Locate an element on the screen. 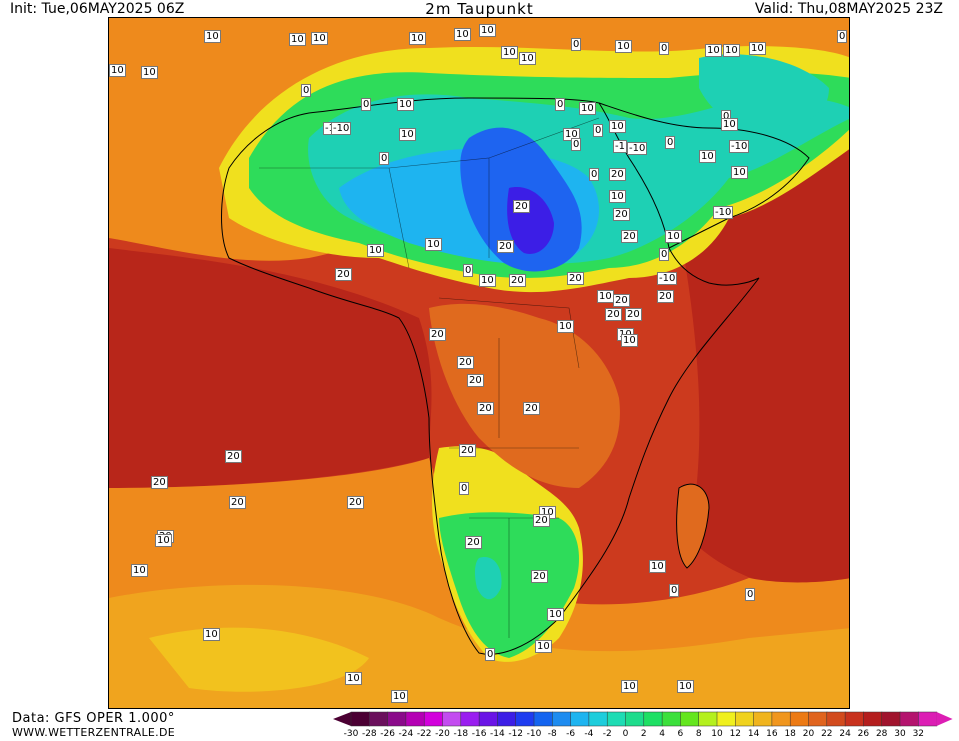 This screenshot has width=959, height=741. legend-tick-label: 20 is located at coordinates (808, 734).